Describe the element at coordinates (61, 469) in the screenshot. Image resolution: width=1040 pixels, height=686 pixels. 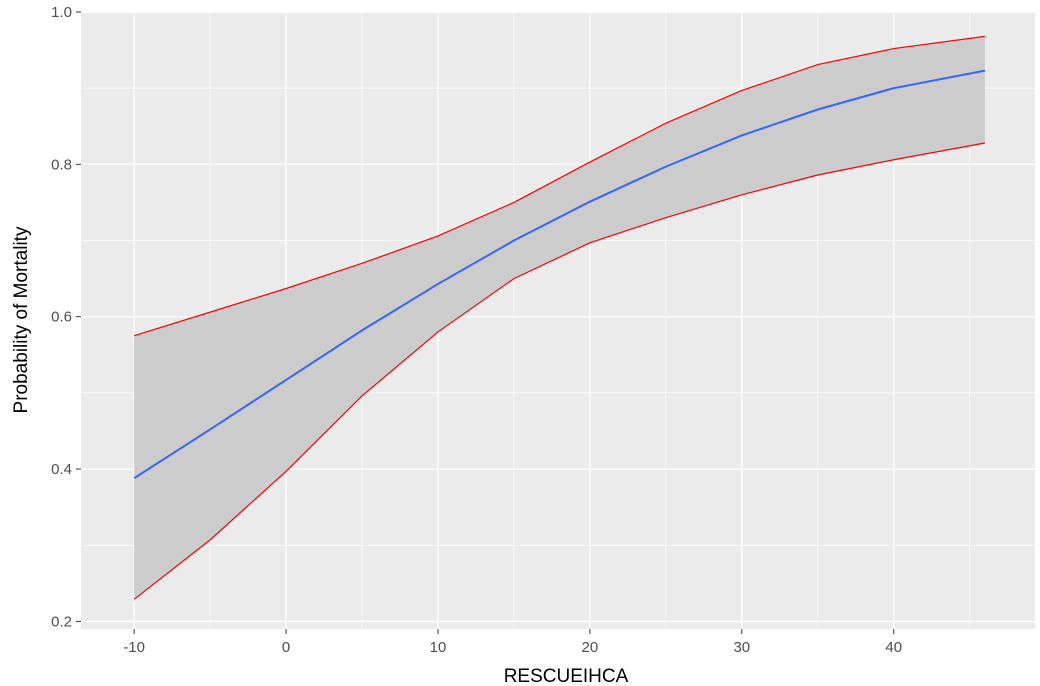
I see `y-tick-label: 0.4` at that location.